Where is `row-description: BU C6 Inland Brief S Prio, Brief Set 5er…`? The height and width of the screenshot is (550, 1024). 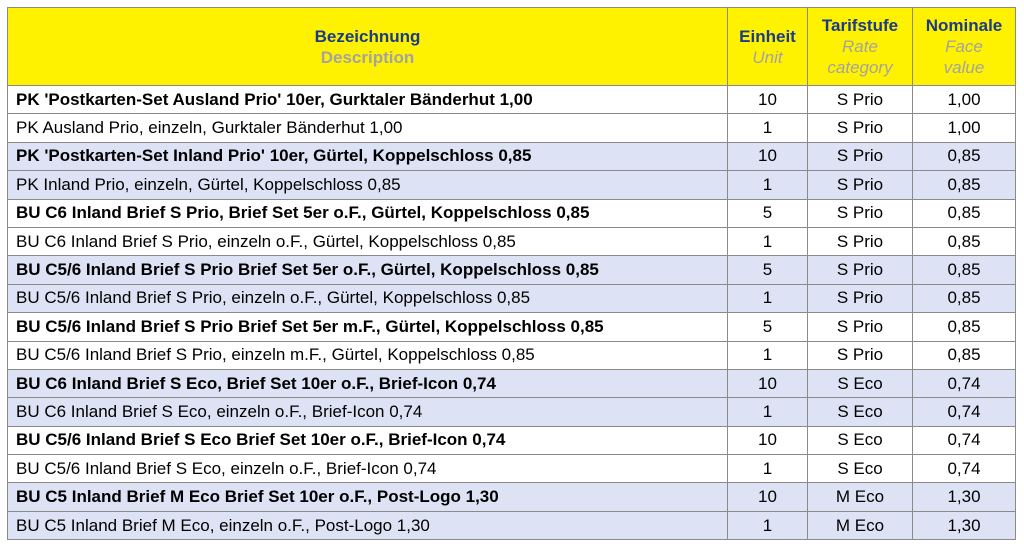
row-description: BU C6 Inland Brief S Prio, Brief Set 5er… is located at coordinates (367, 213).